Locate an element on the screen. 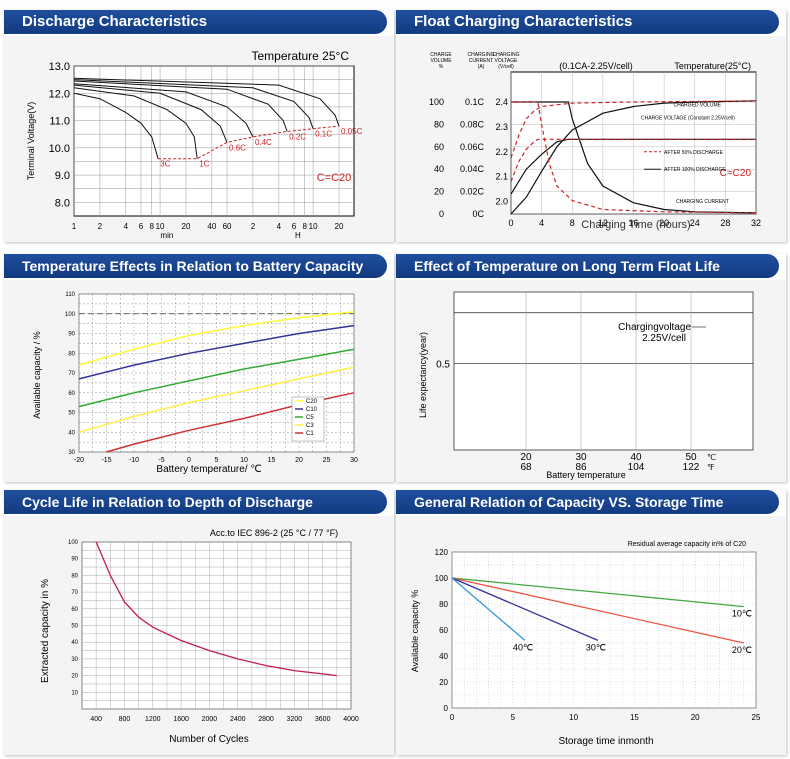 Image resolution: width=790 pixels, height=759 pixels. x-tick-label: 800 is located at coordinates (125, 719).